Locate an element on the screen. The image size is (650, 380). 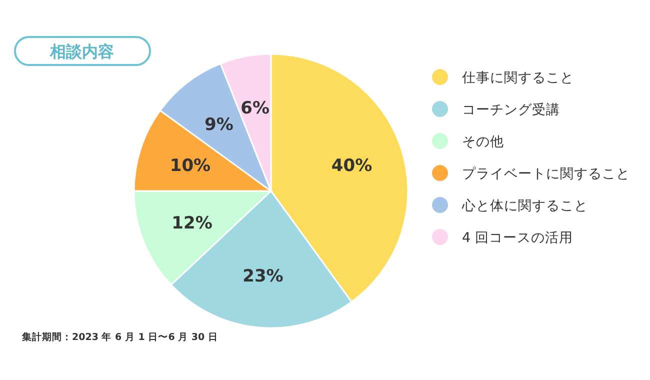
legend-label: 4 回コースの活用 is located at coordinates (517, 238).